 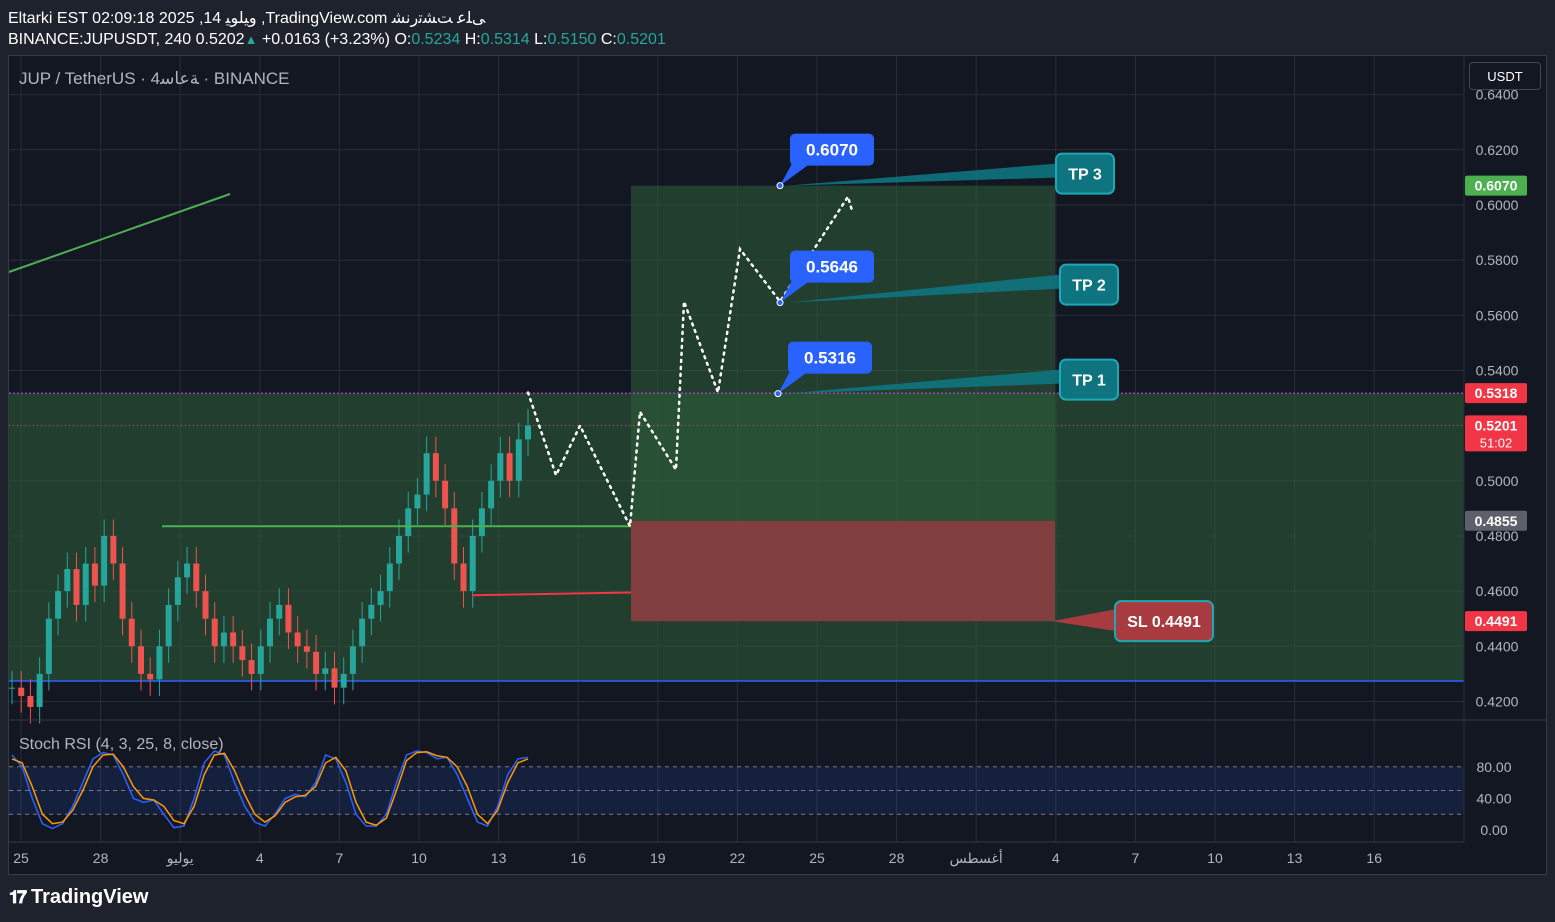 What do you see at coordinates (832, 267) in the screenshot?
I see `target-price-text: 0.5646` at bounding box center [832, 267].